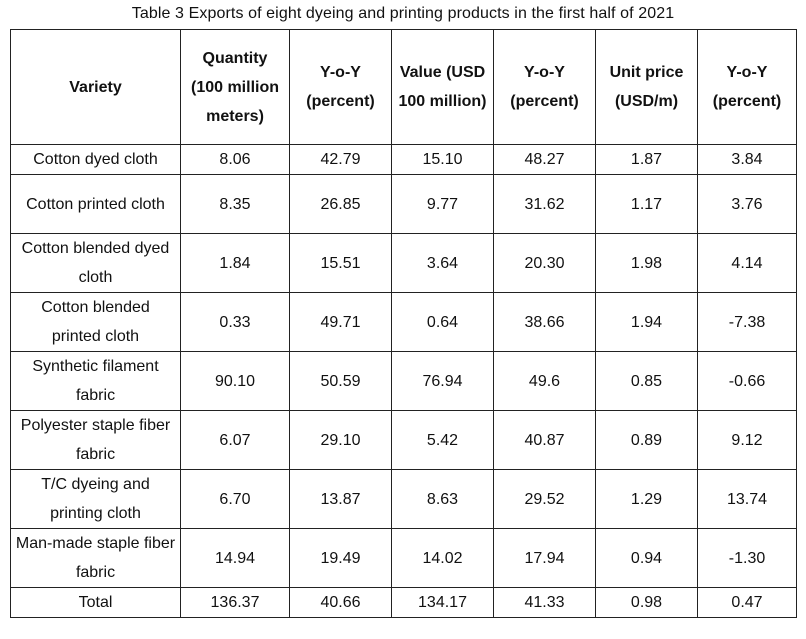  I want to click on cell-value: 9.77, so click(442, 204).